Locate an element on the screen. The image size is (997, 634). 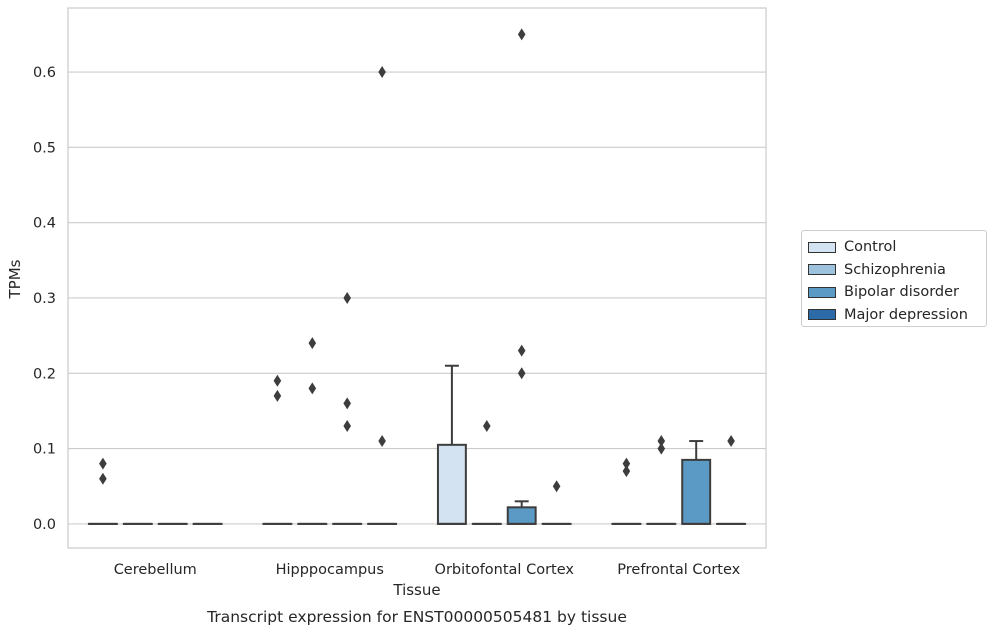
x-tick-label: Orbitofontal Cortex is located at coordinates (505, 570).